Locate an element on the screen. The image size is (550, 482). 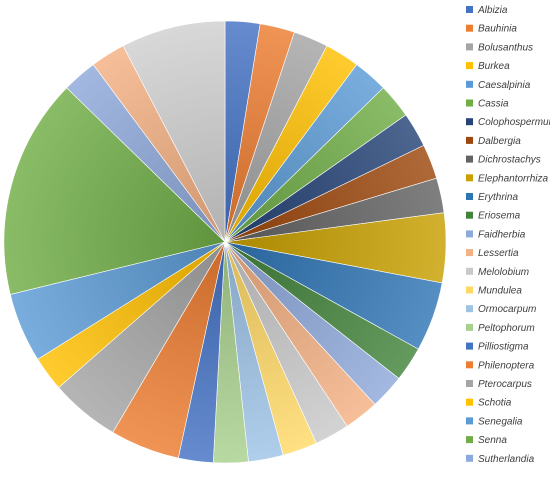
legend-swatch-pilliostigma is located at coordinates (469, 346).